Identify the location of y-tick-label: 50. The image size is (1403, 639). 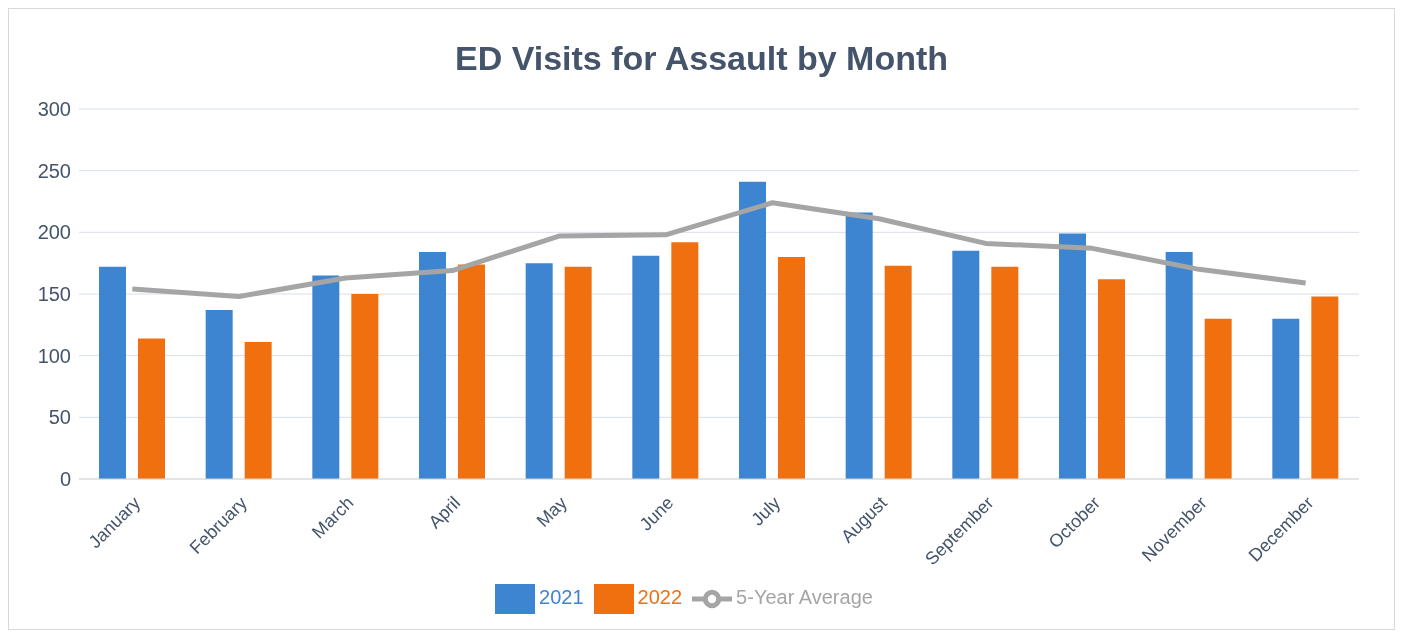
(59, 417).